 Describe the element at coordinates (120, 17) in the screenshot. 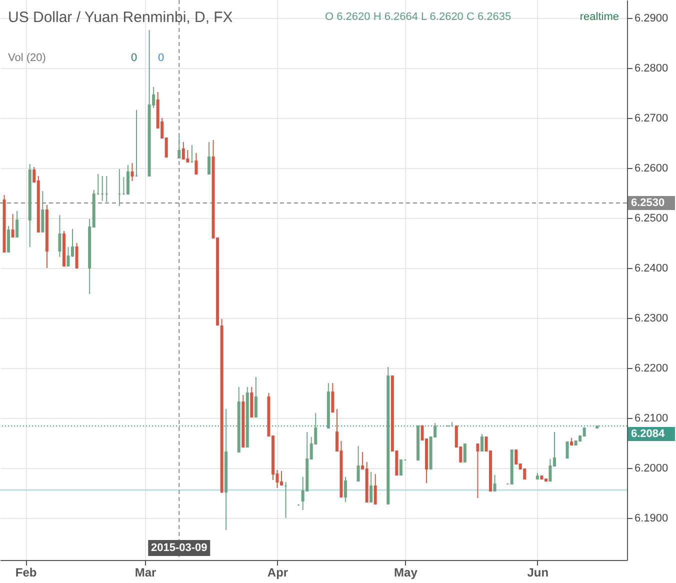

I see `text: US Dollar / Yuan Renminbi, D, FX` at that location.